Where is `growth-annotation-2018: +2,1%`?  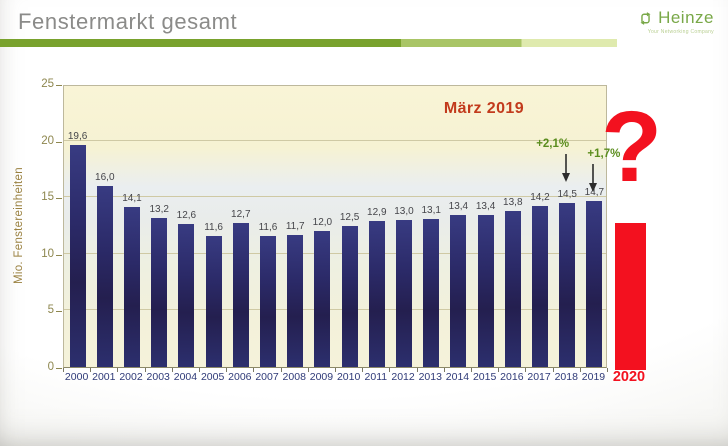 growth-annotation-2018: +2,1% is located at coordinates (553, 143).